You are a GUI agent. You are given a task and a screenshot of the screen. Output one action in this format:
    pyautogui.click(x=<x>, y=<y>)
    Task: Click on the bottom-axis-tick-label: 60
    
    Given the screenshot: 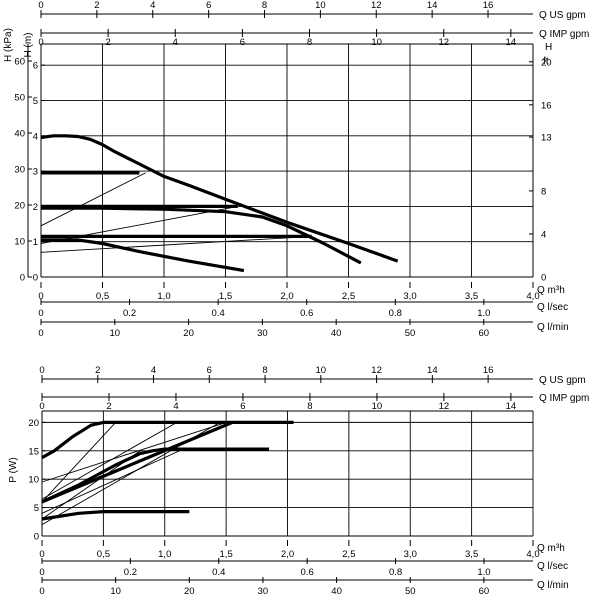 What is the action you would take?
    pyautogui.click(x=483, y=333)
    